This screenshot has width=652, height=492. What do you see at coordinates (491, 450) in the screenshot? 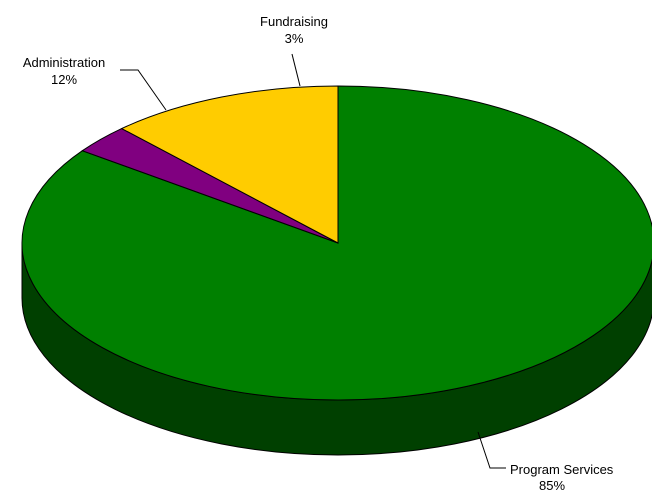
I see `leader-line-program-services` at bounding box center [491, 450].